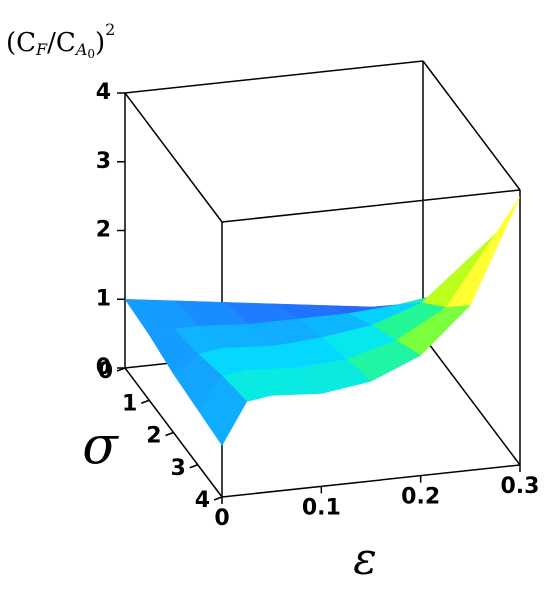  What do you see at coordinates (420, 497) in the screenshot?
I see `x-tick-label: 0.2` at bounding box center [420, 497].